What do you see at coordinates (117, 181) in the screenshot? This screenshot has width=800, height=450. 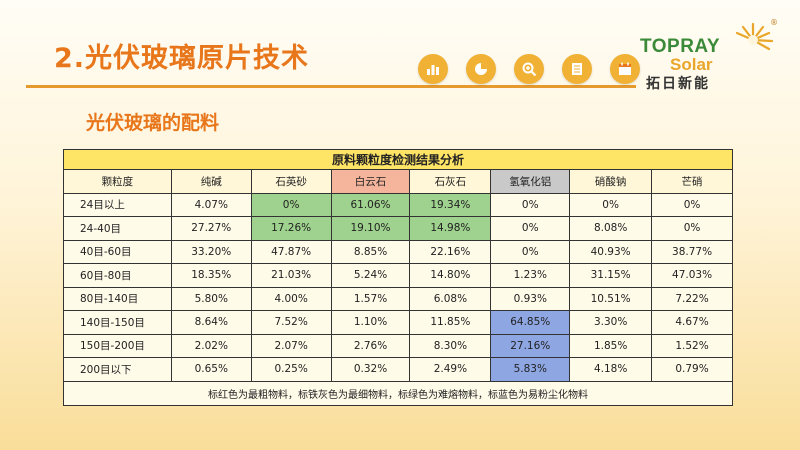 I see `header-granularity: 颗粒度` at bounding box center [117, 181].